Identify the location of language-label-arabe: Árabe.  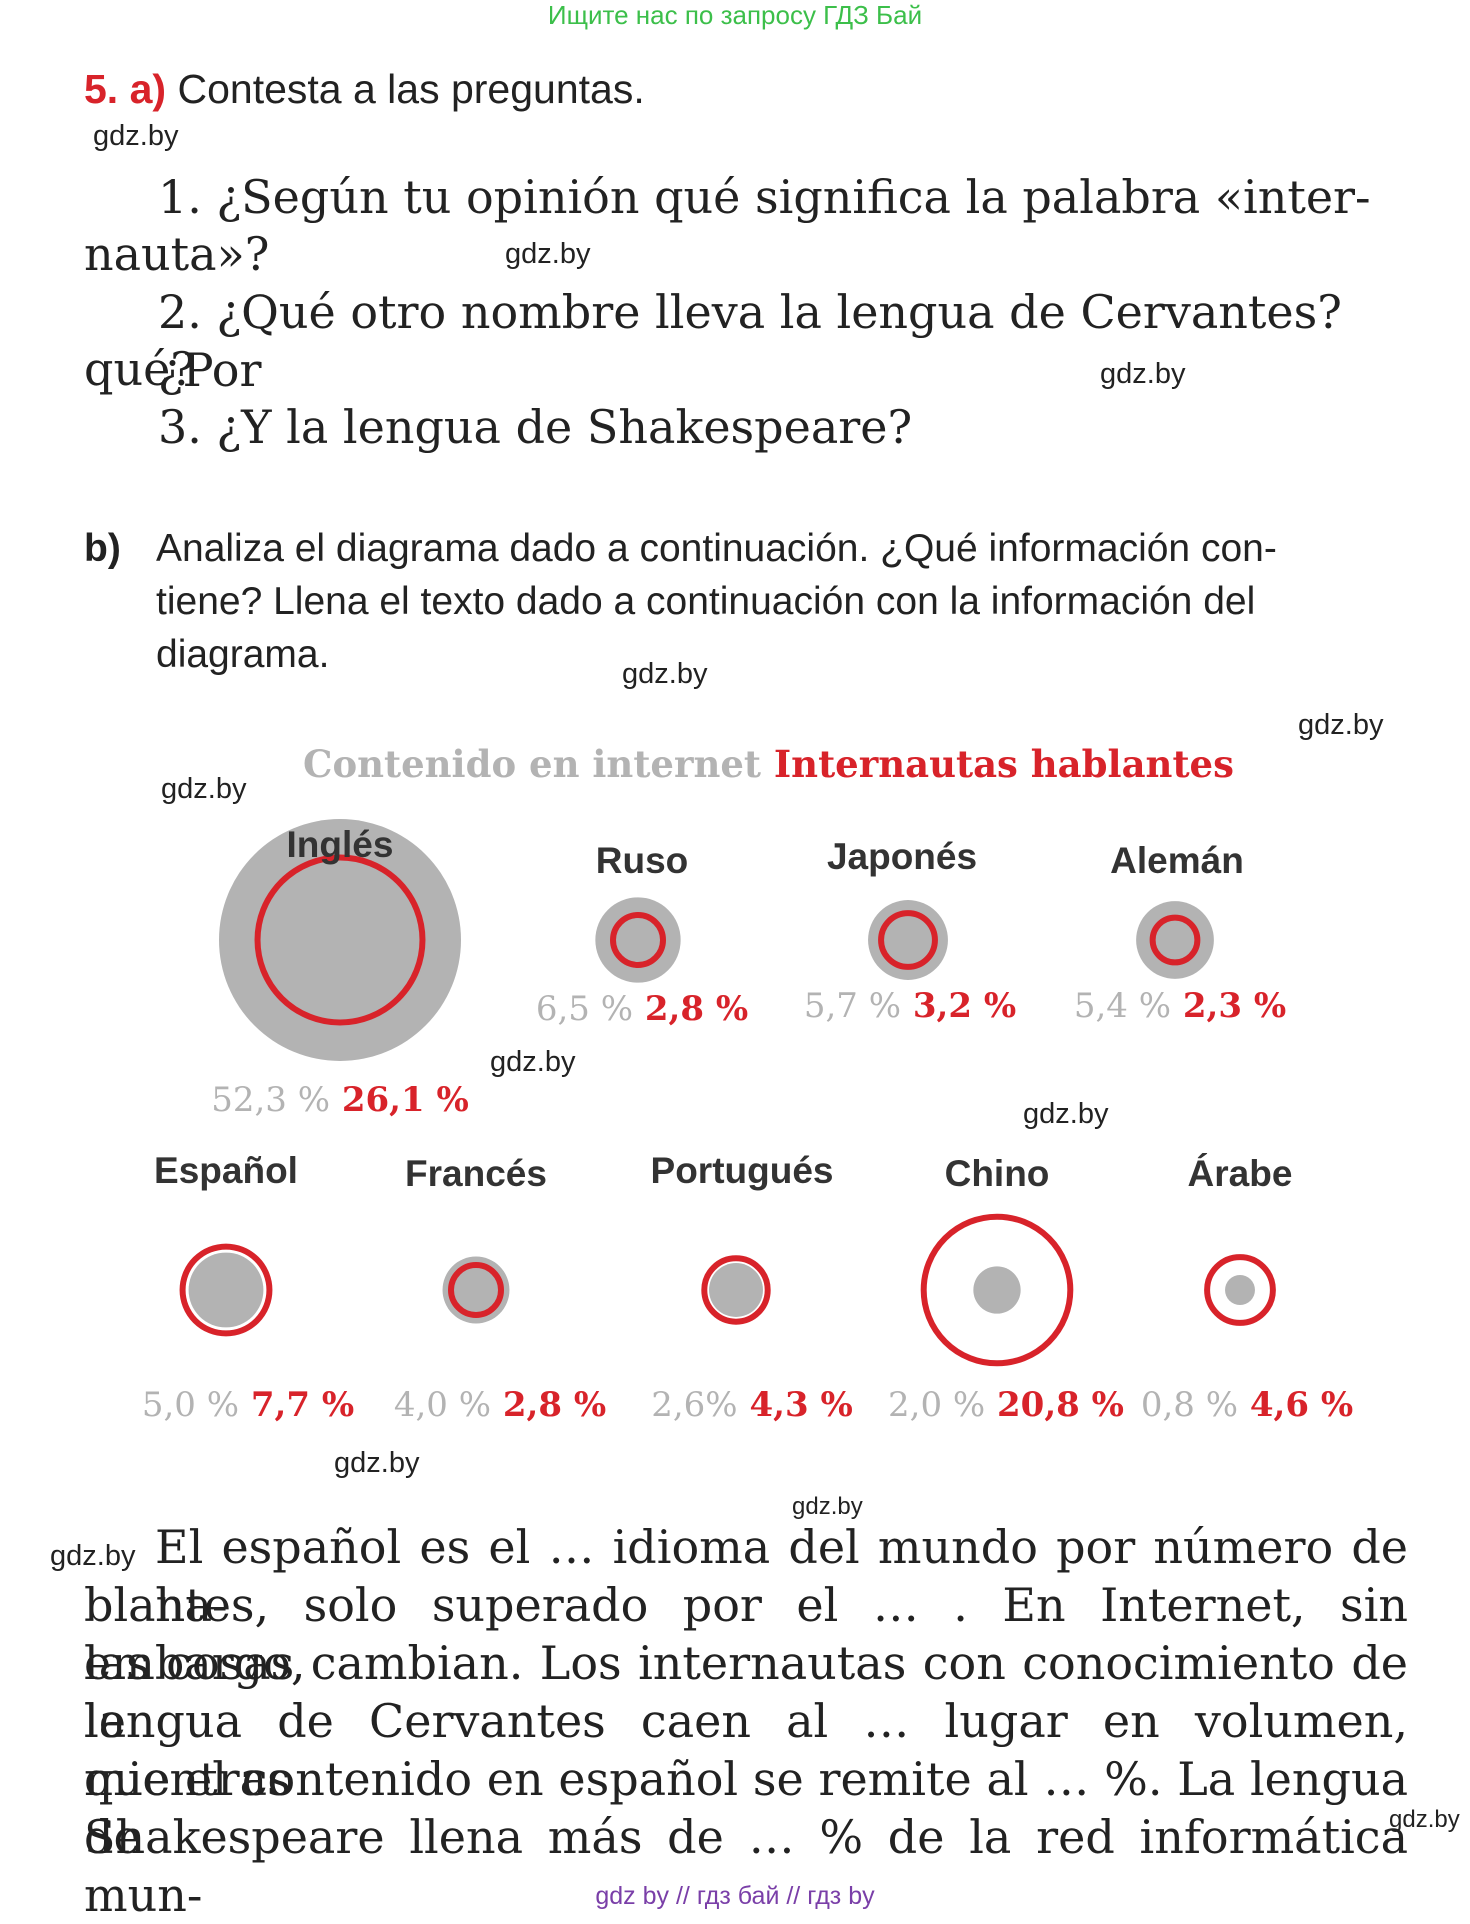
(1240, 1173).